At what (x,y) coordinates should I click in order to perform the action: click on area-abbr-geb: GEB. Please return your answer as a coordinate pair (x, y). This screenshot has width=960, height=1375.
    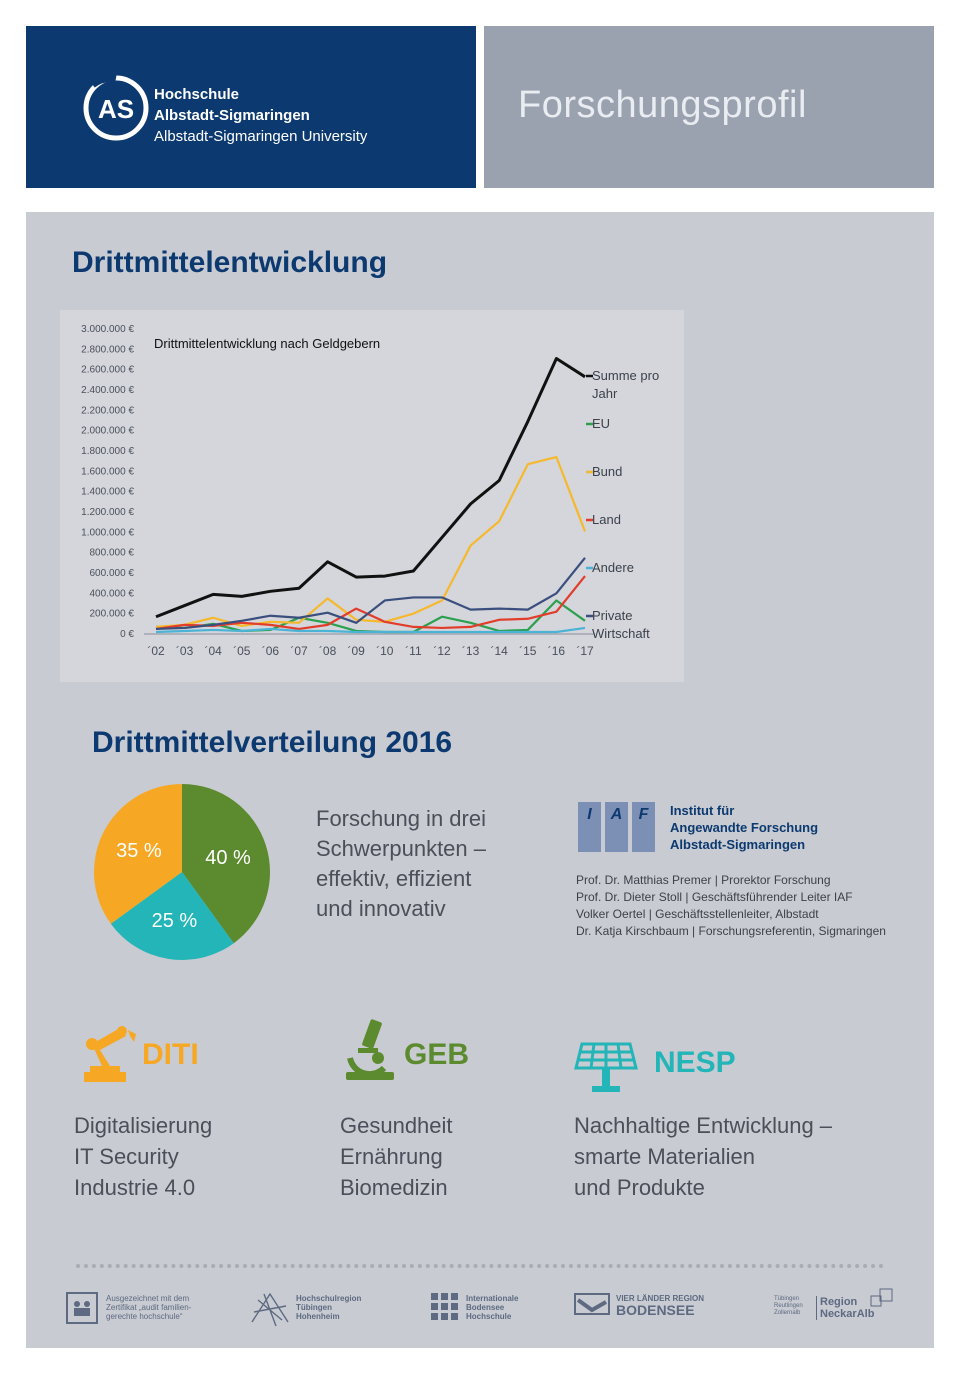
    Looking at the image, I should click on (437, 1054).